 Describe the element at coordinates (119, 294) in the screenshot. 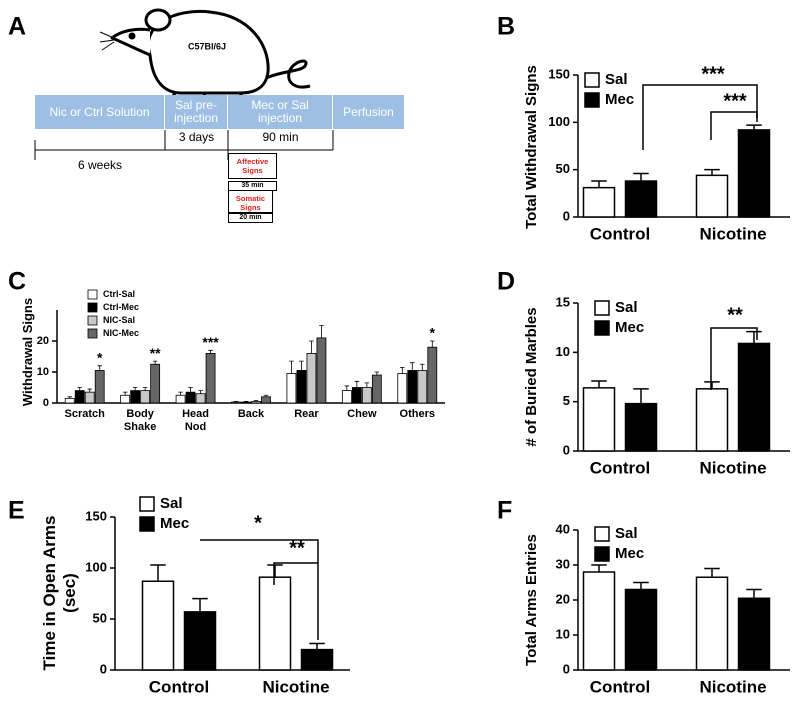

I see `legend-label: Ctrl-Sal` at that location.